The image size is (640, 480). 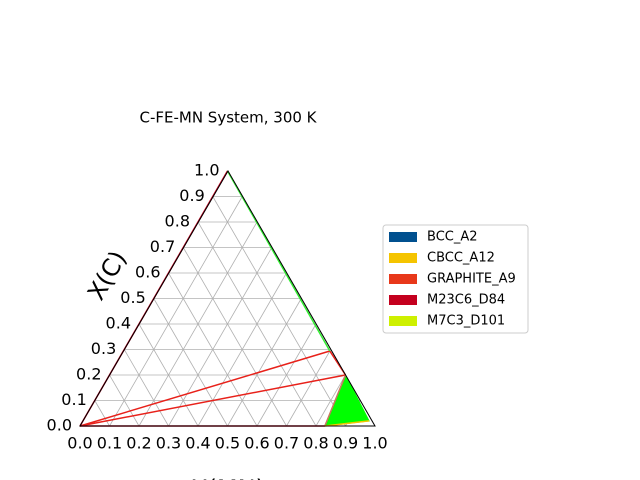 I want to click on legend-label: BCC_A2, so click(x=452, y=237).